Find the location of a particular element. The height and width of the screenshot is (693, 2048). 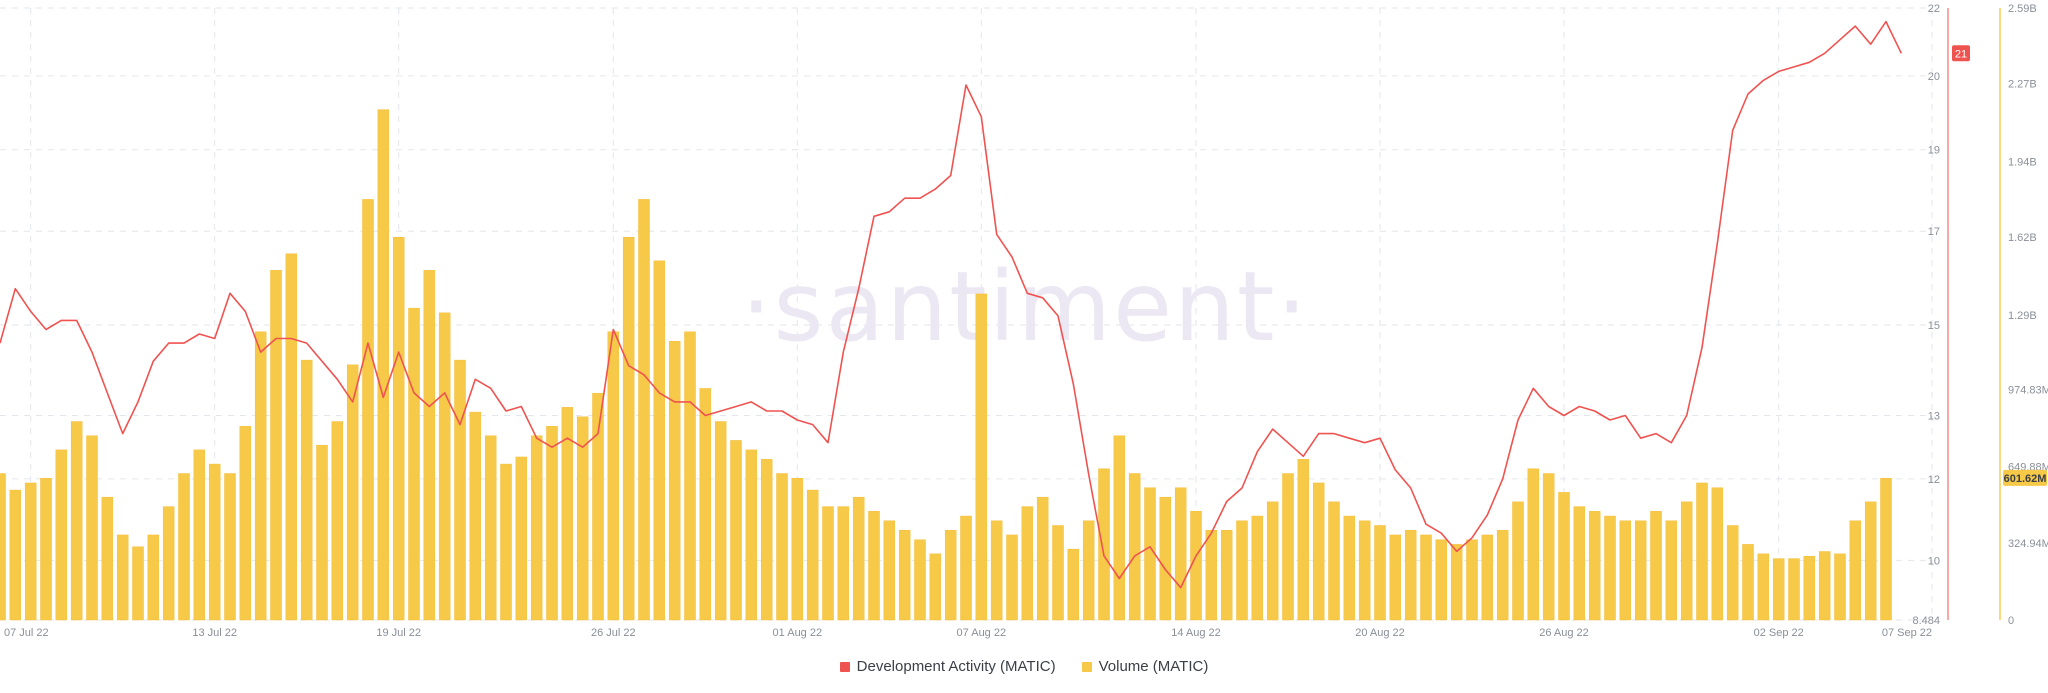

x-tick-label: 02 Sep 22 is located at coordinates (1779, 633).